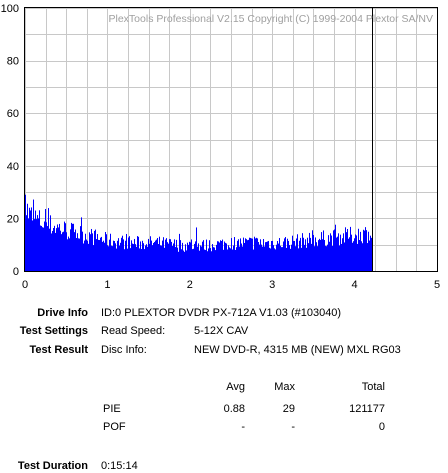 The height and width of the screenshot is (473, 448). What do you see at coordinates (284, 387) in the screenshot?
I see `max-header: Max` at bounding box center [284, 387].